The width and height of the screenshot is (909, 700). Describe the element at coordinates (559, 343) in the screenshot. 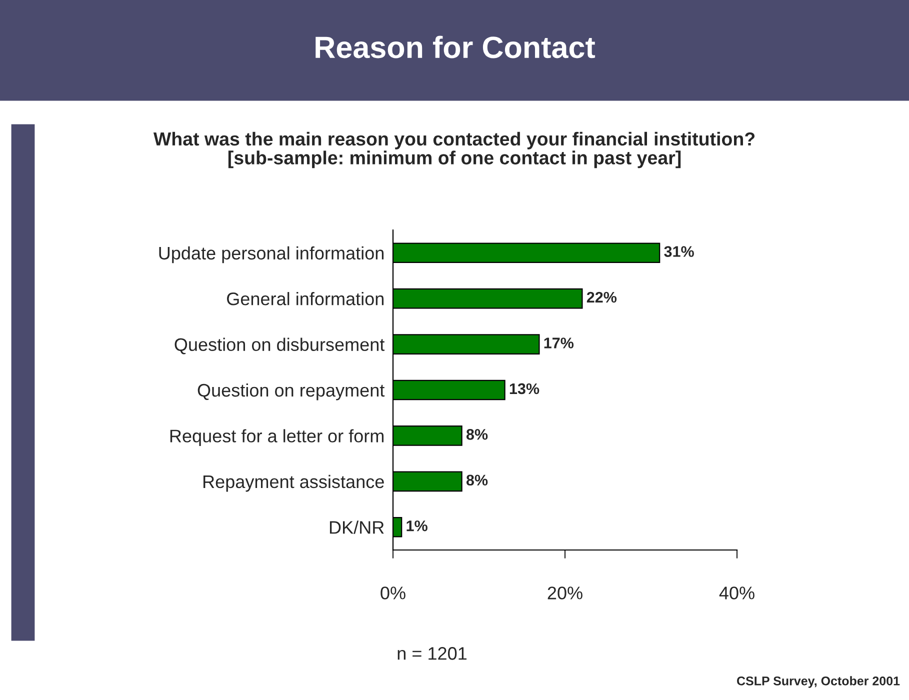

I see `data-label: 17%` at that location.